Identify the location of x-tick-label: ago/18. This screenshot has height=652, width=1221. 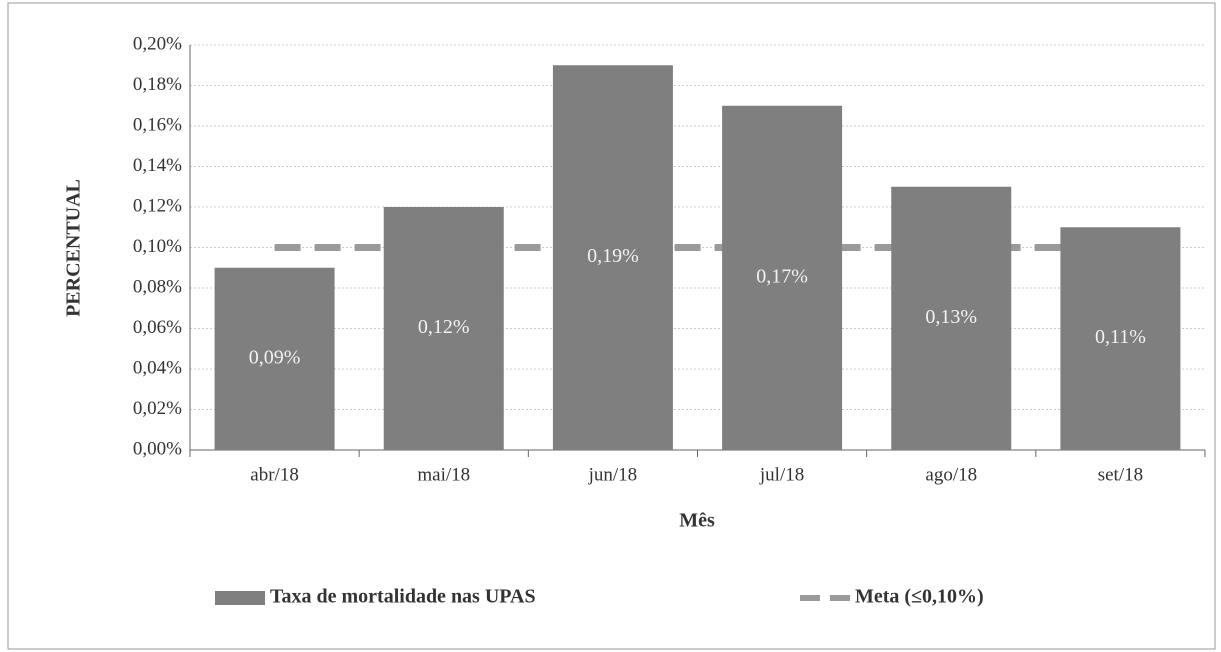
(951, 474).